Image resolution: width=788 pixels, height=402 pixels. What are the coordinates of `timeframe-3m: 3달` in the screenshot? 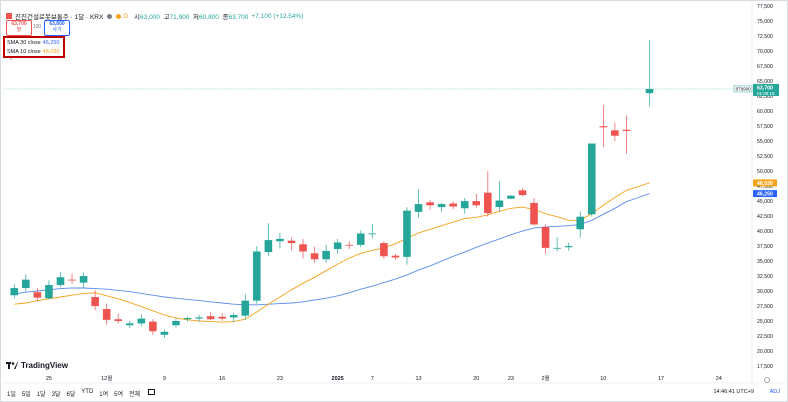 It's located at (56, 395).